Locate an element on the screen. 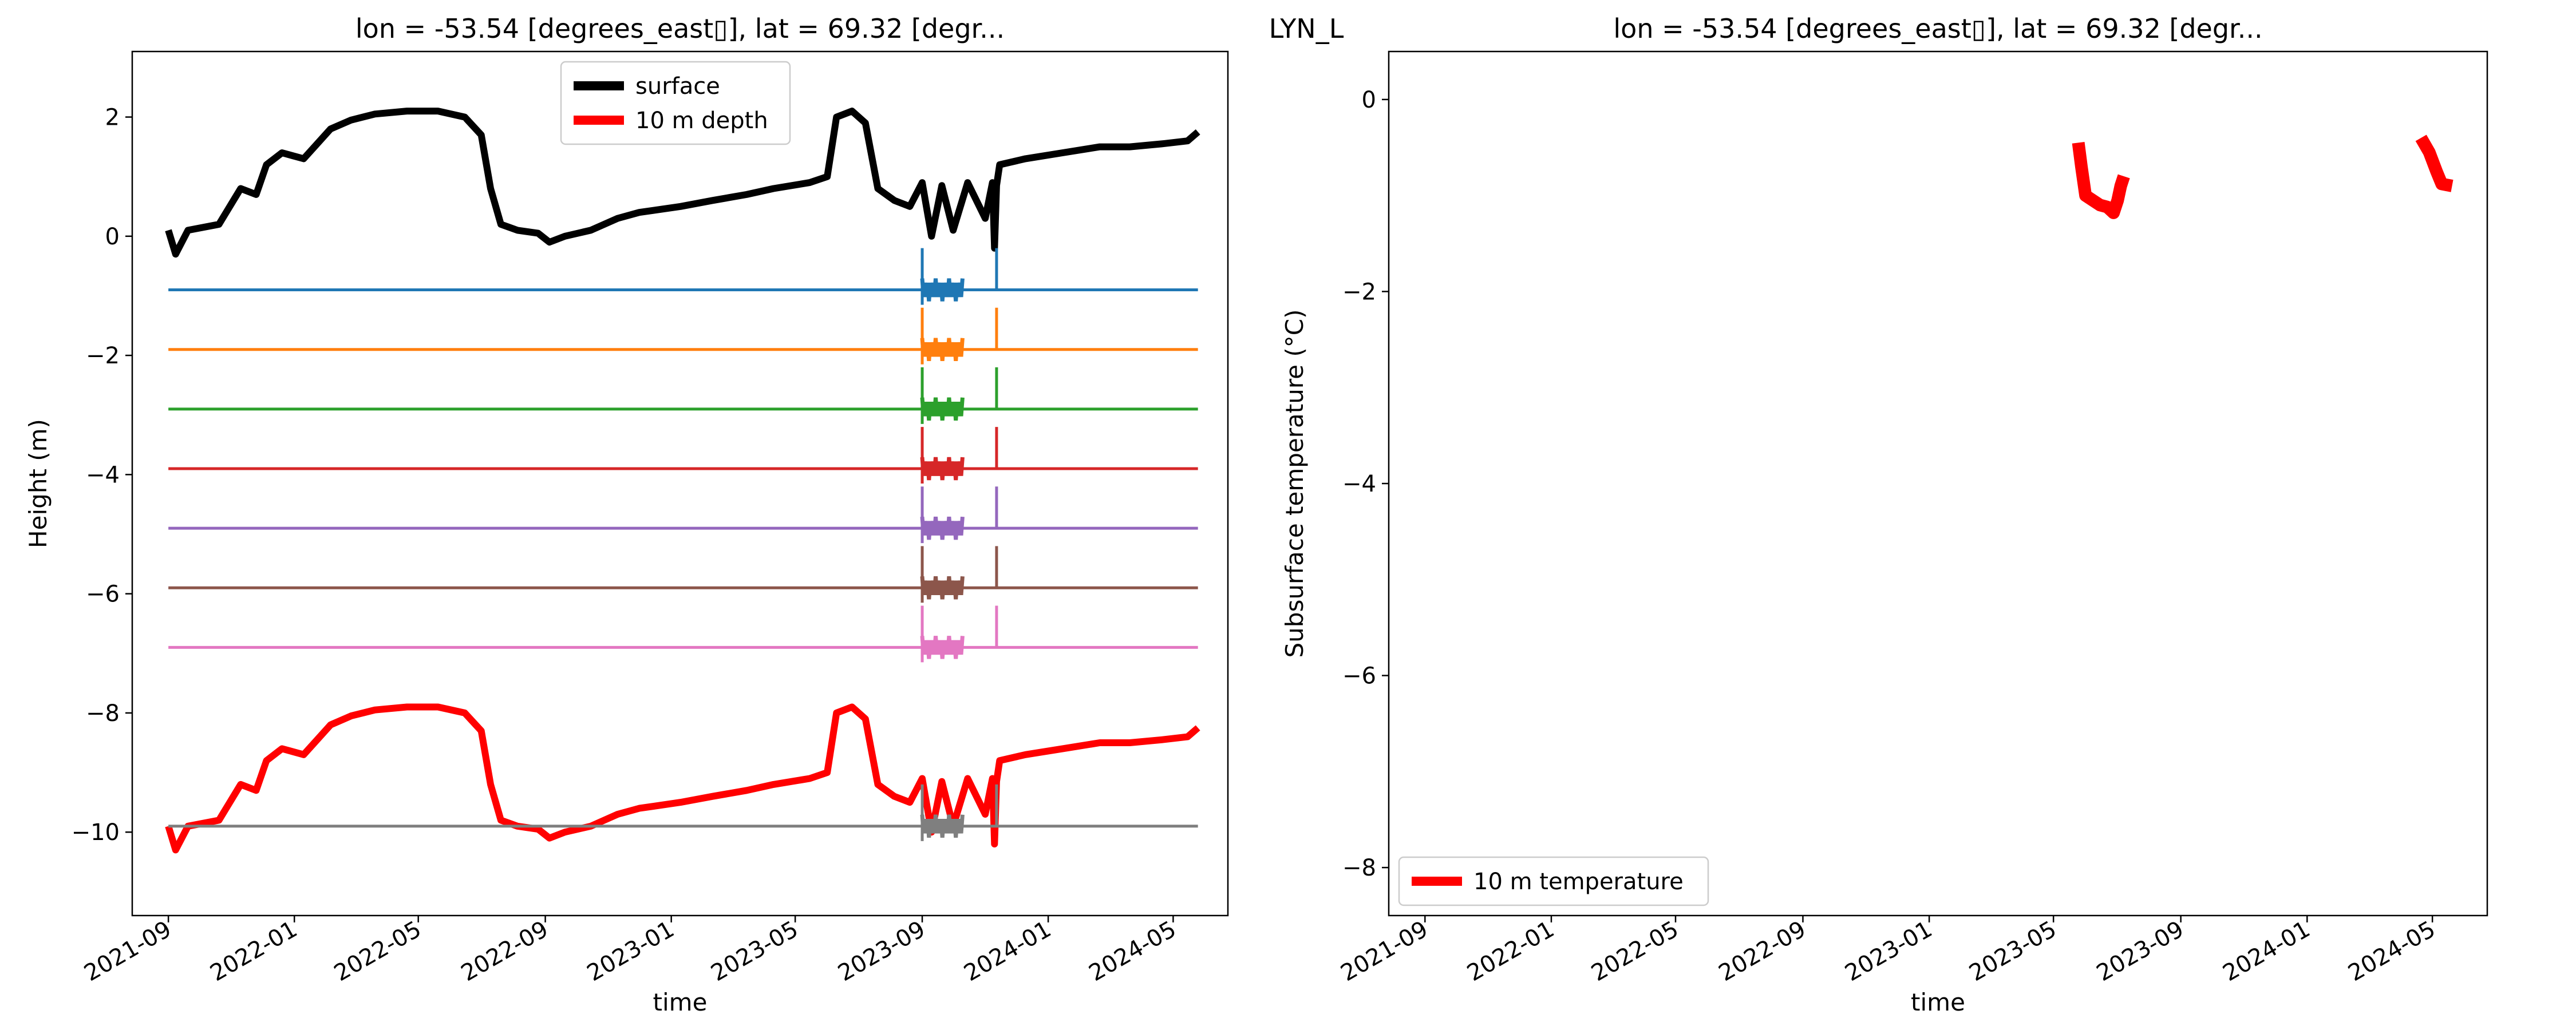  legend-label: 10 m depth is located at coordinates (701, 121).